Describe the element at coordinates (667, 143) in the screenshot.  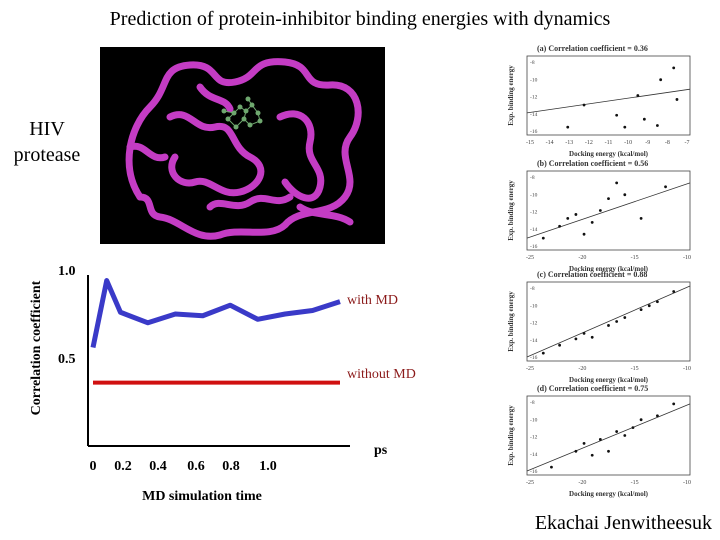
I see `scatter-x-tick: -8` at that location.